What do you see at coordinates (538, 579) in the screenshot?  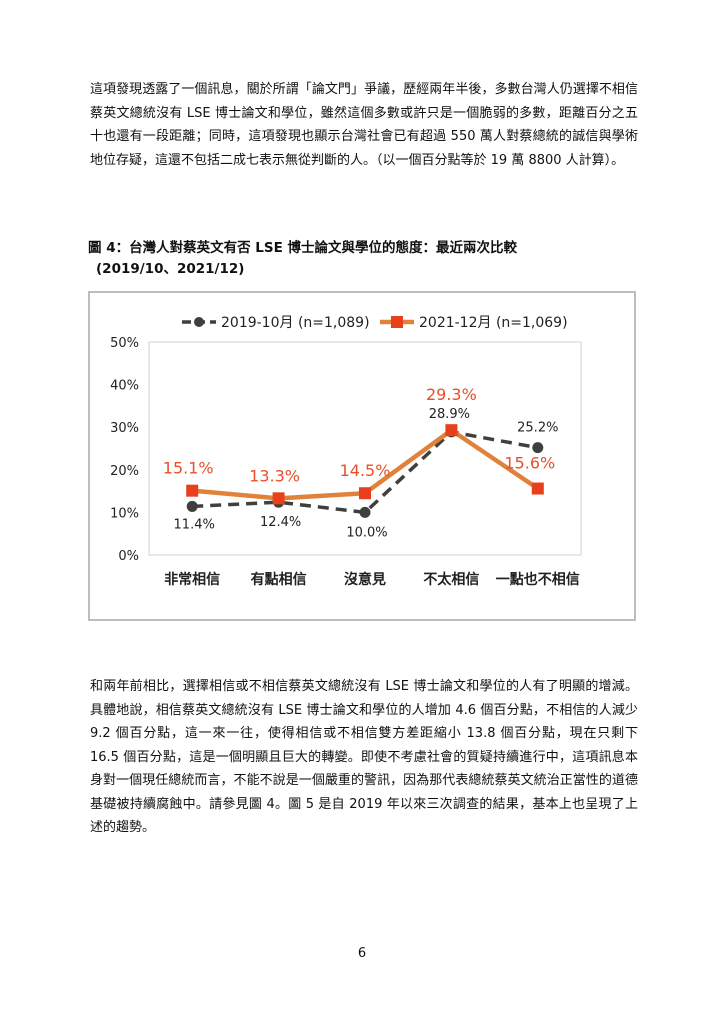 I see `x-category-label: 一點也不相信` at bounding box center [538, 579].